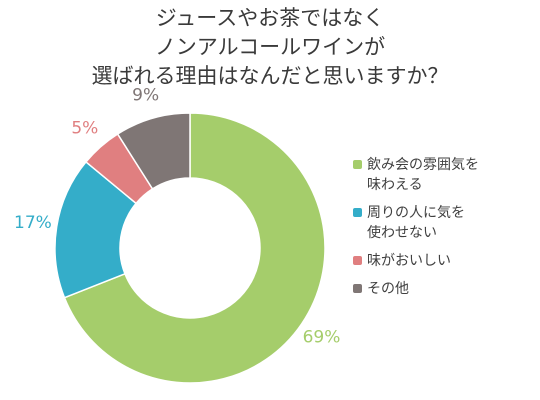  Describe the element at coordinates (145, 95) in the screenshot. I see `percent-label-3: 9%` at that location.